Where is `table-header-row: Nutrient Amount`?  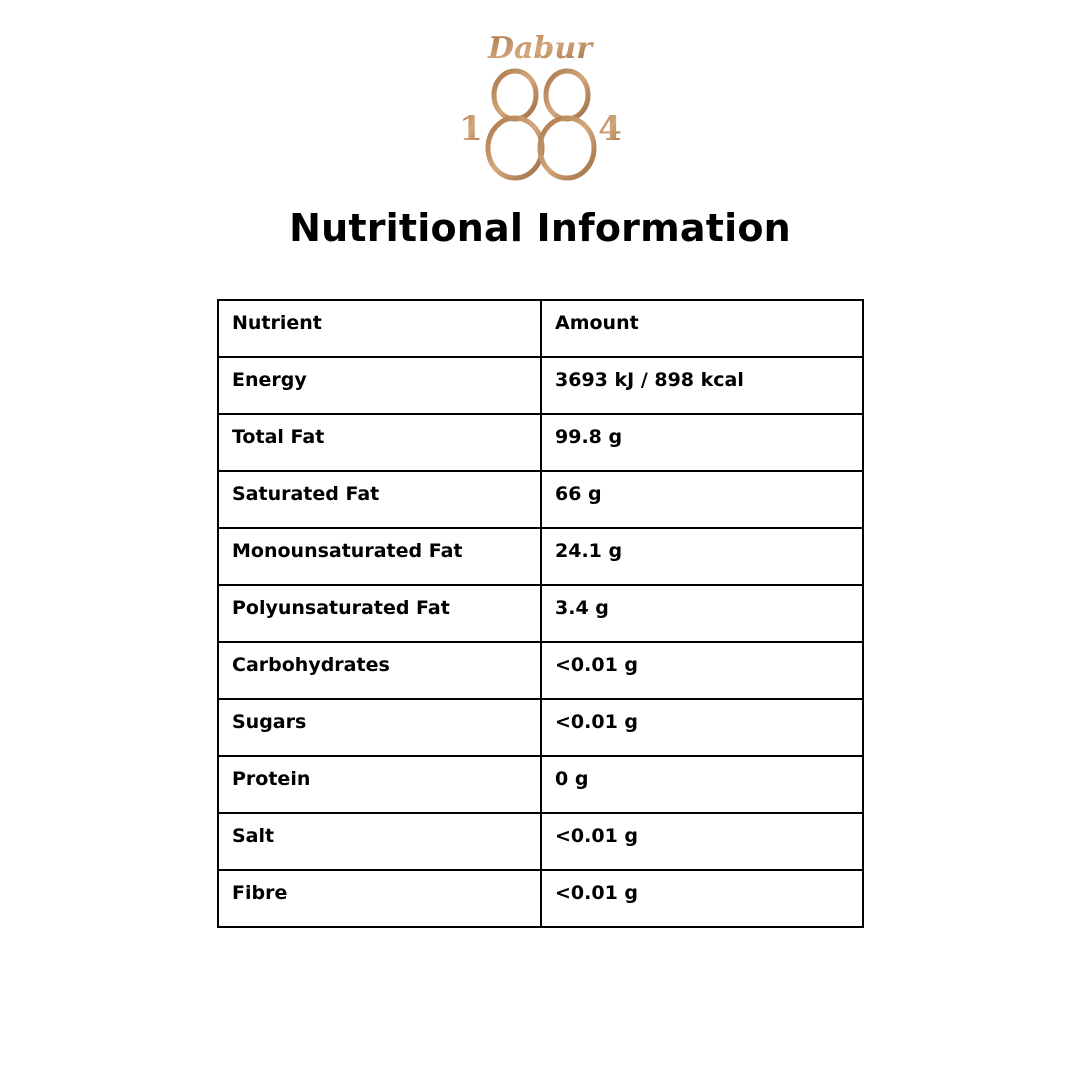
table-header-row: Nutrient Amount is located at coordinates (540, 328).